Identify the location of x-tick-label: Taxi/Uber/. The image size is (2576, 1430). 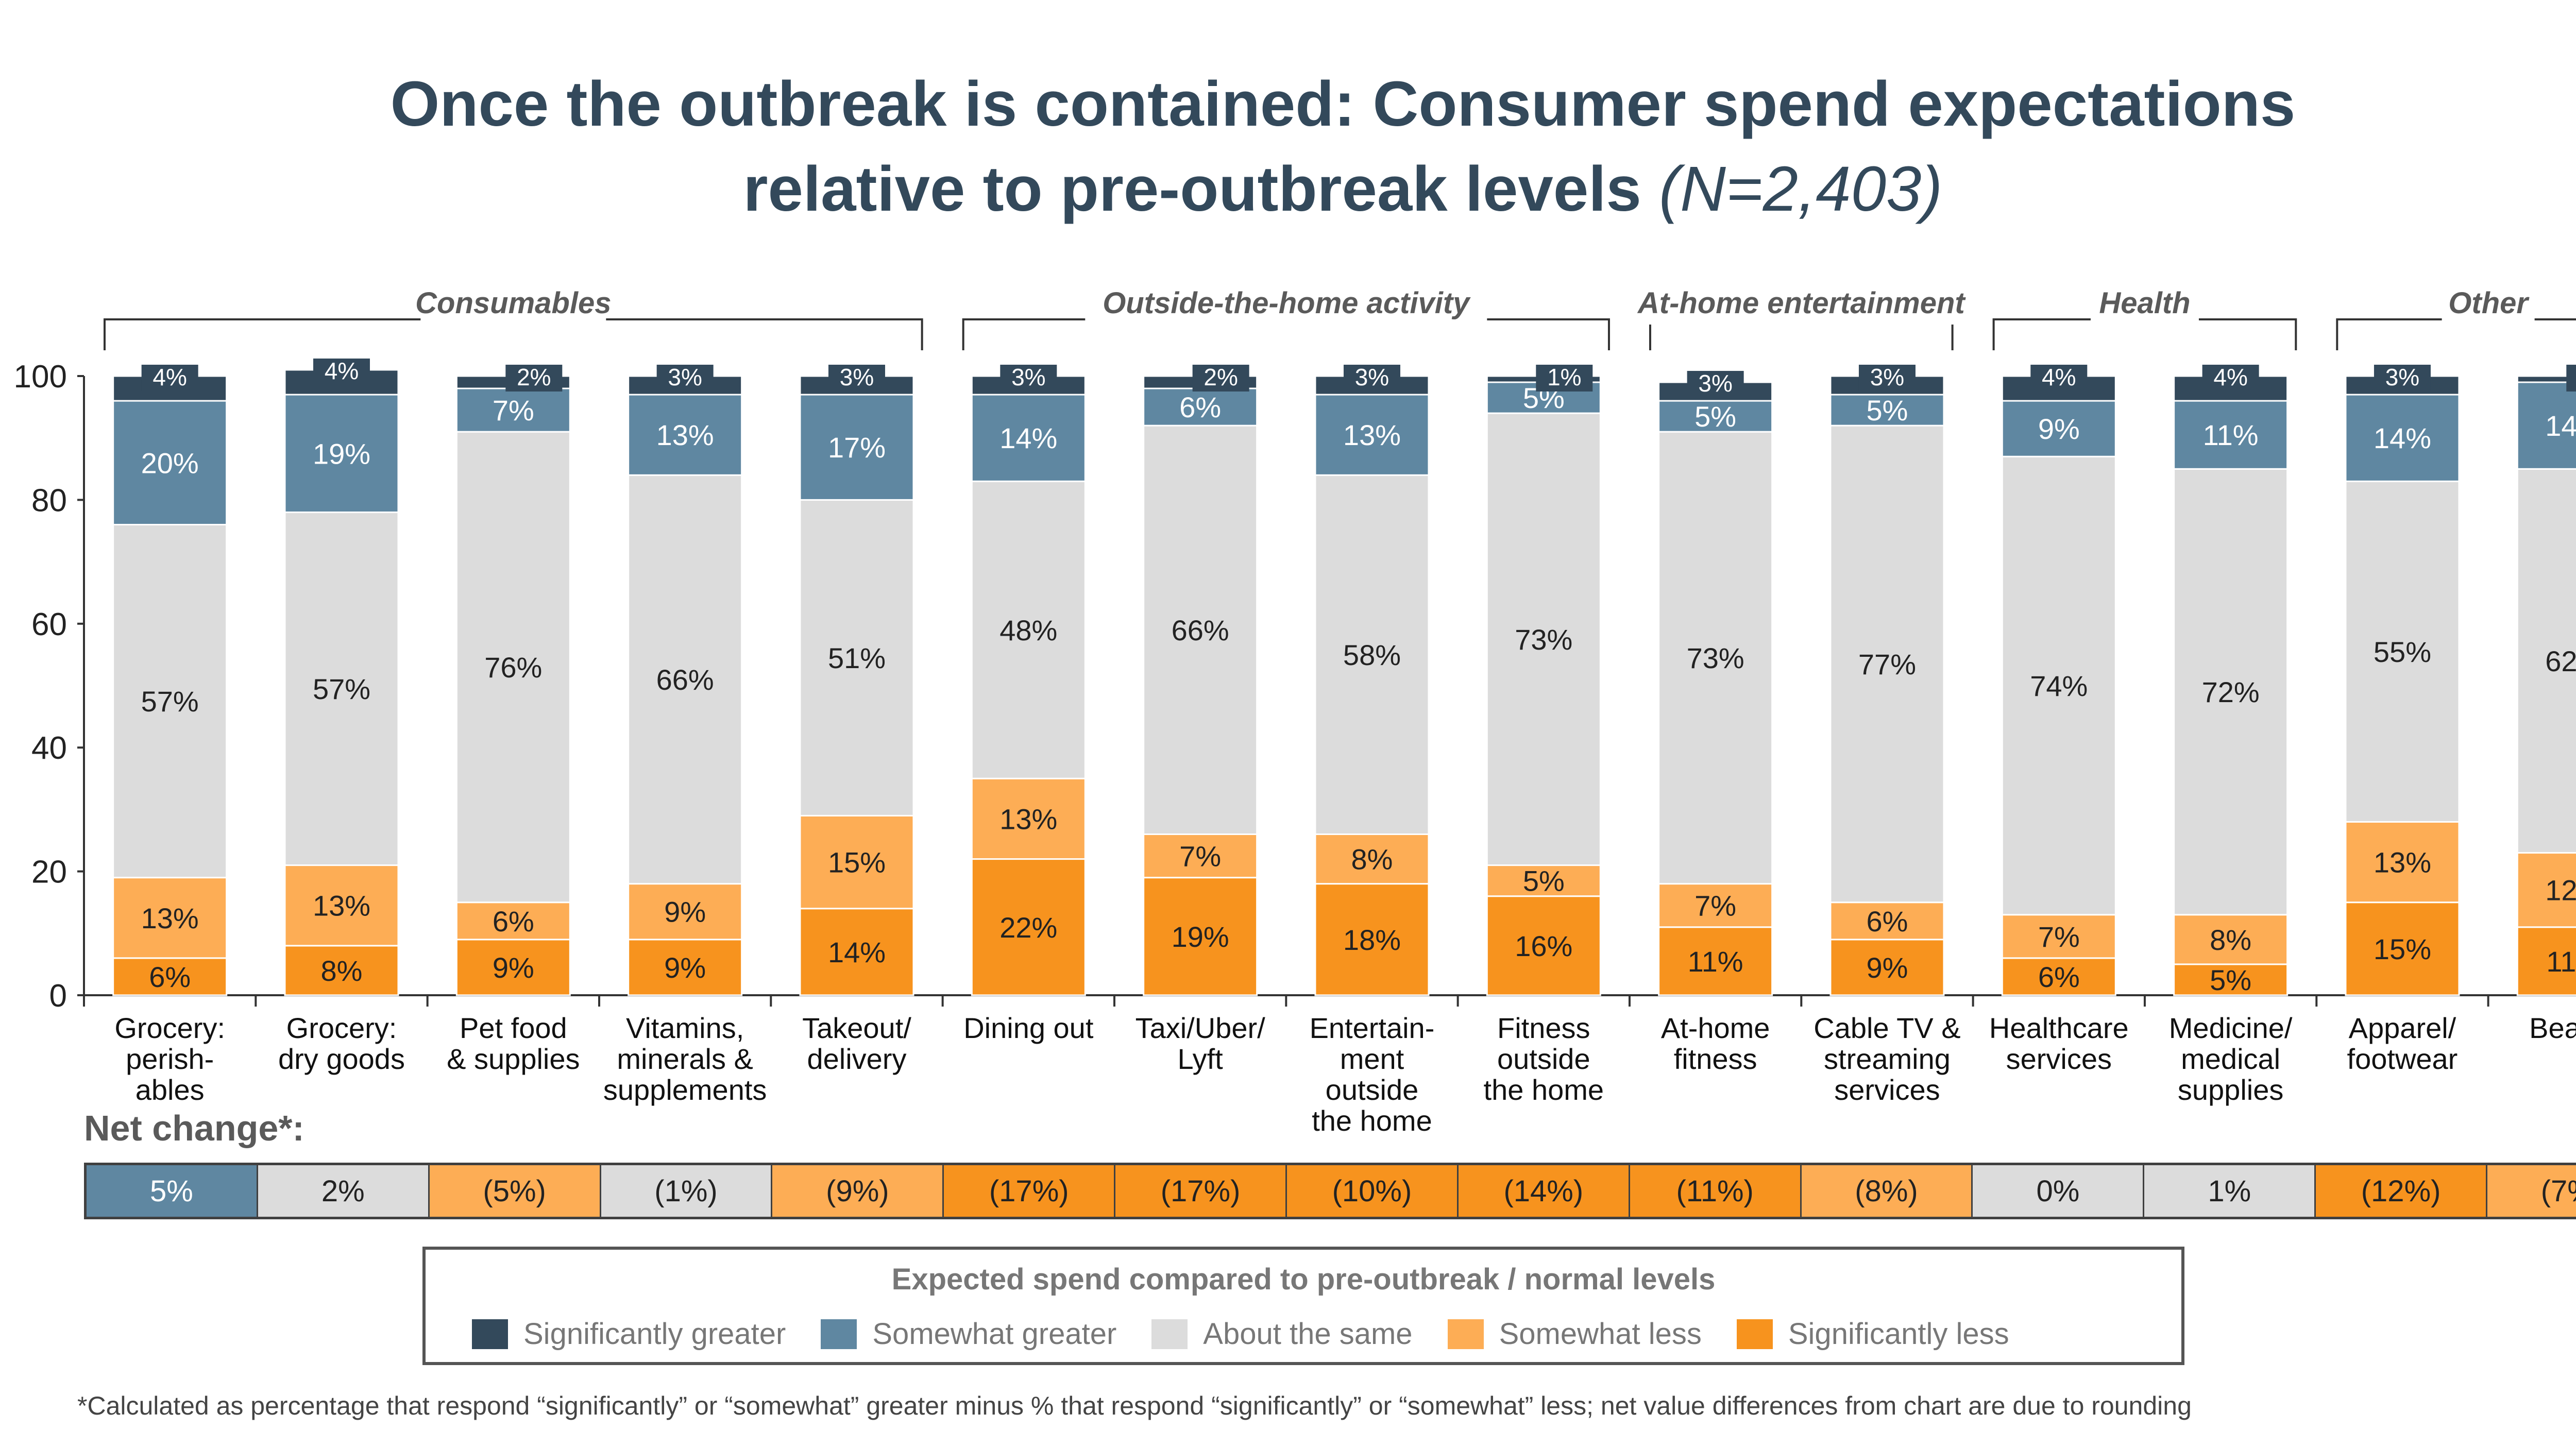
(1201, 1028).